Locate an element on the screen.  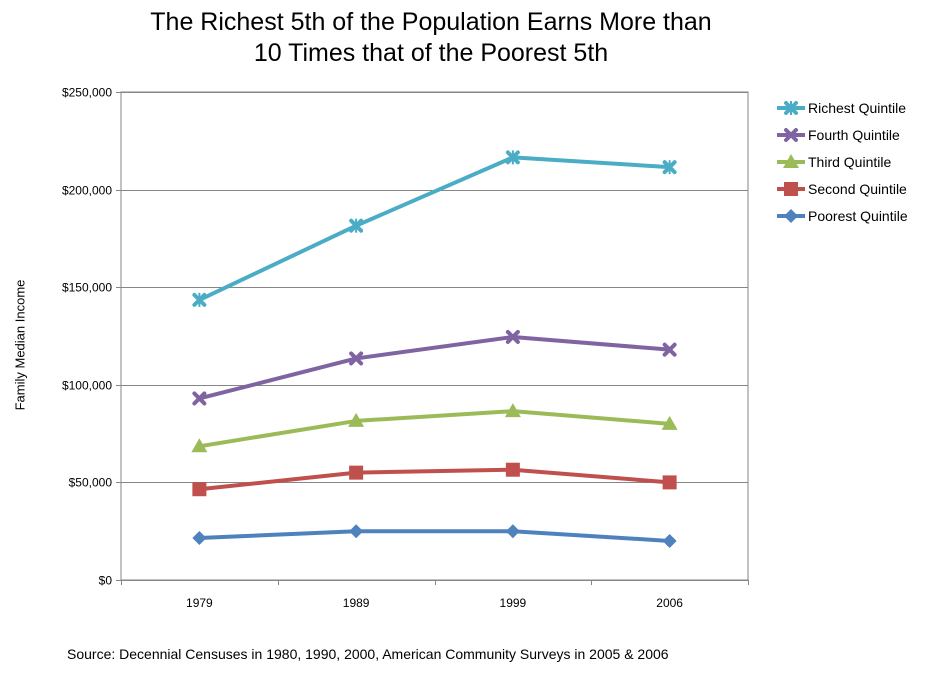
legend-swatch-poorest is located at coordinates (791, 215).